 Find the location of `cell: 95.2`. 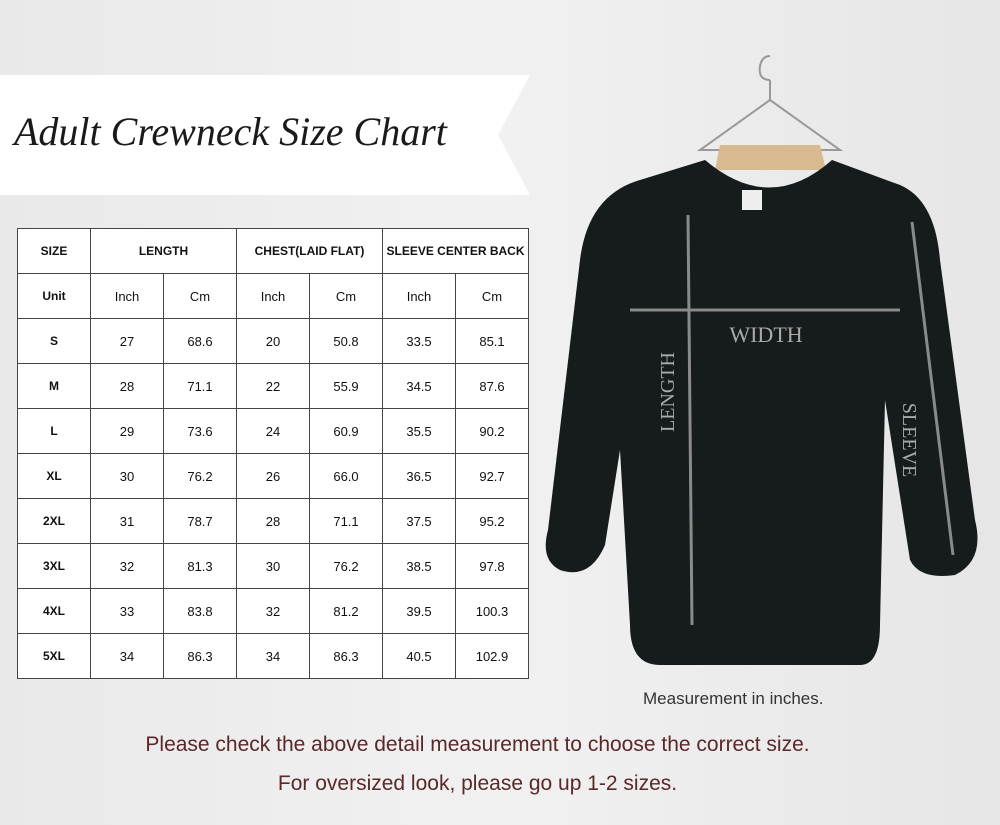

cell: 95.2 is located at coordinates (492, 521).